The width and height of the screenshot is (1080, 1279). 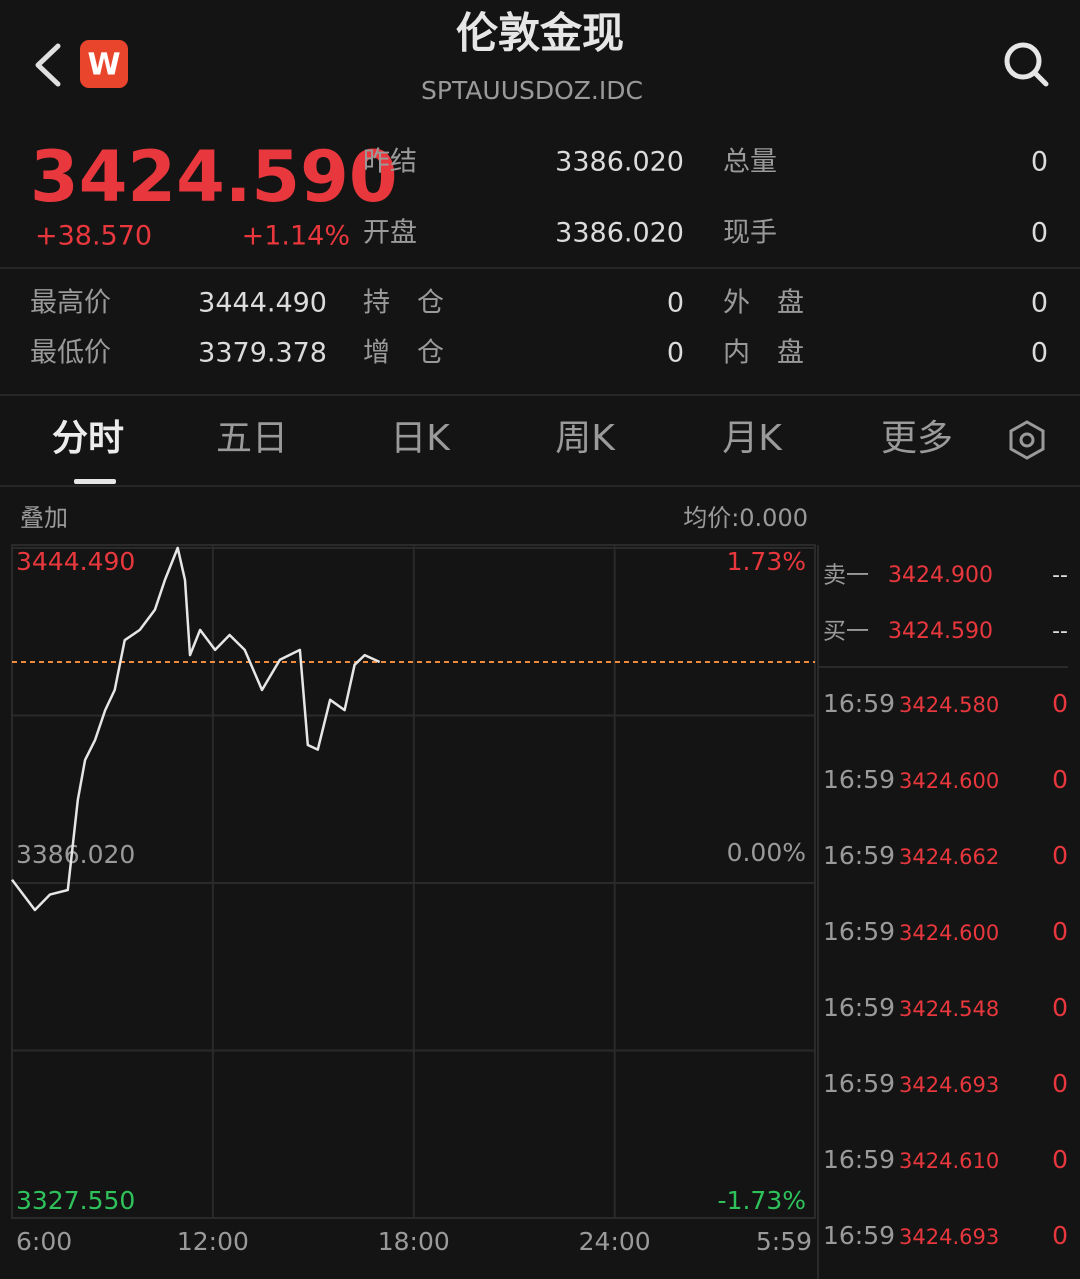 What do you see at coordinates (766, 561) in the screenshot?
I see `y2-tick-label: 1.73%` at bounding box center [766, 561].